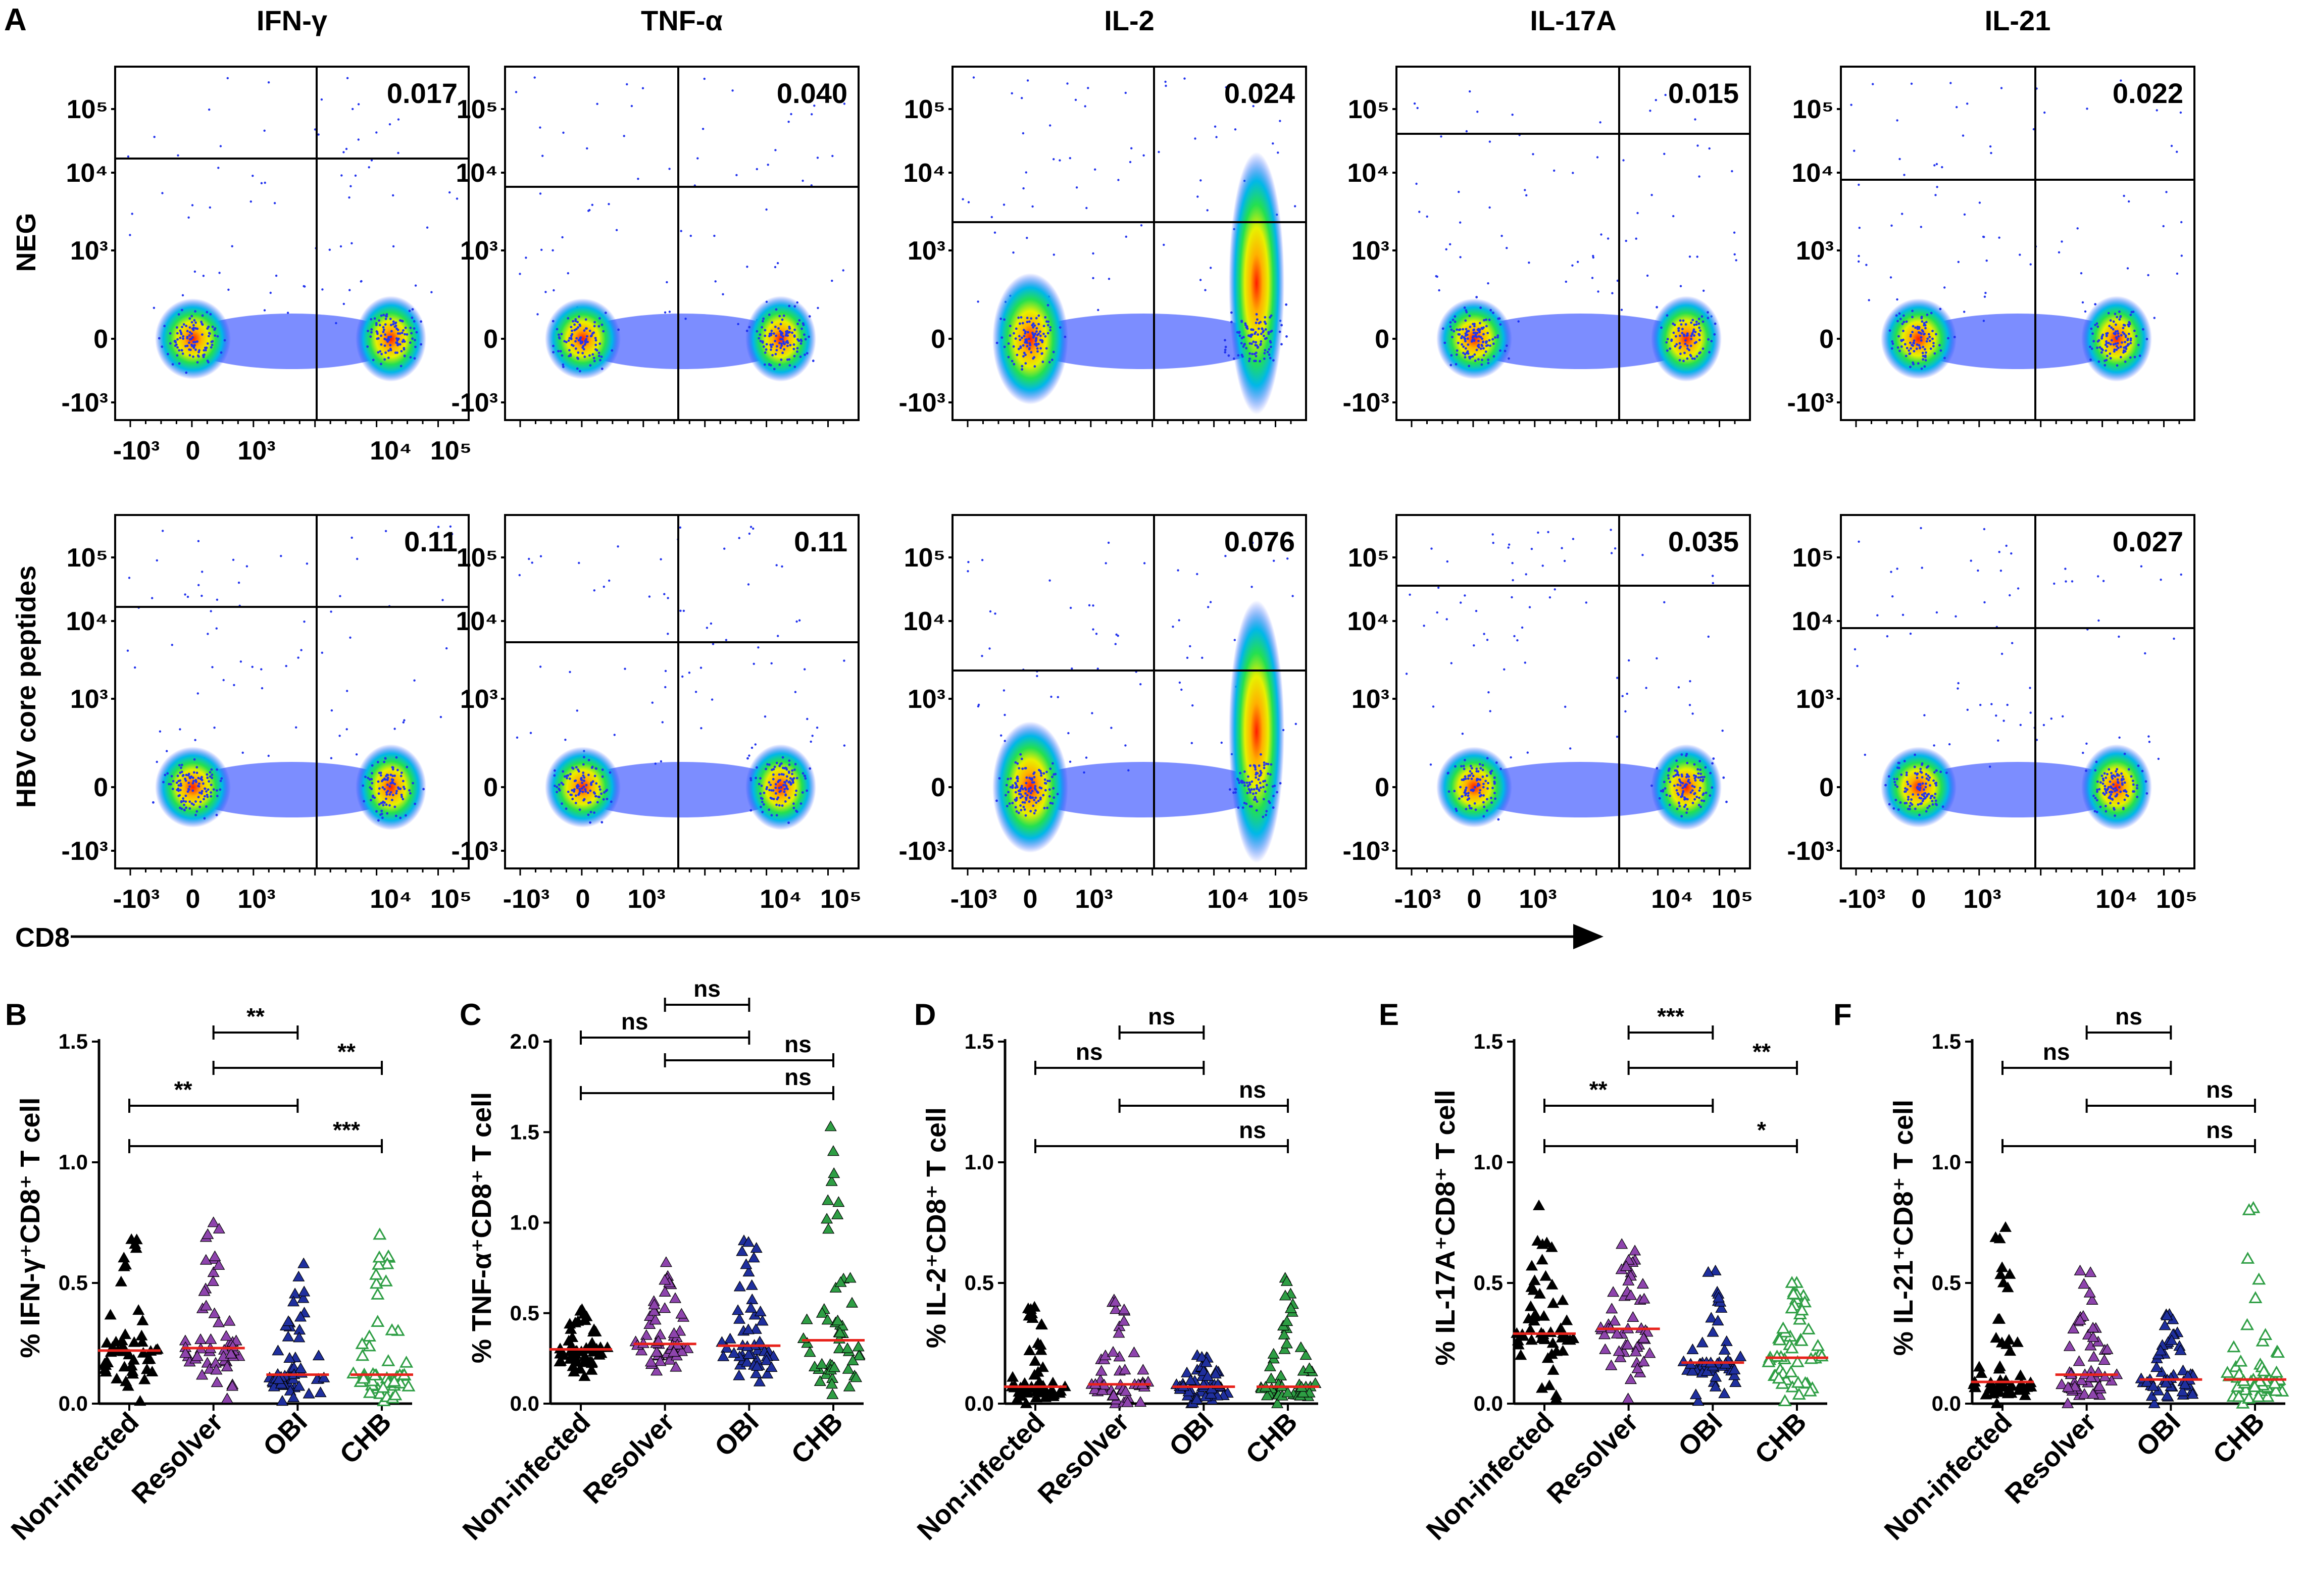 This screenshot has width=2304, height=1596. What do you see at coordinates (1573, 20) in the screenshot?
I see `flow-column-title: IL-17A` at bounding box center [1573, 20].